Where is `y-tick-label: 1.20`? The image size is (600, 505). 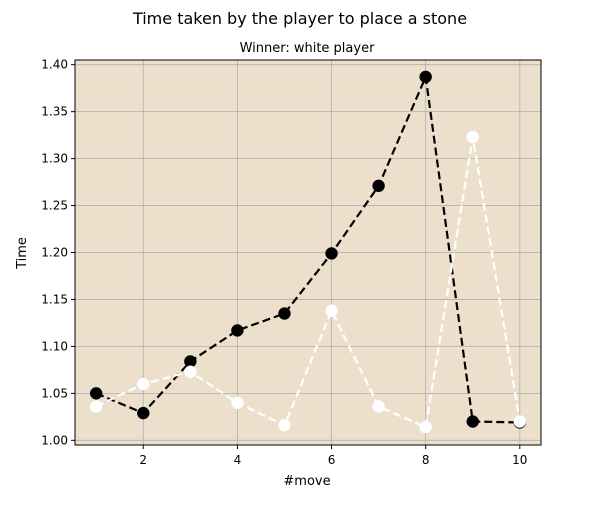 y-tick-label: 1.20 is located at coordinates (54, 253).